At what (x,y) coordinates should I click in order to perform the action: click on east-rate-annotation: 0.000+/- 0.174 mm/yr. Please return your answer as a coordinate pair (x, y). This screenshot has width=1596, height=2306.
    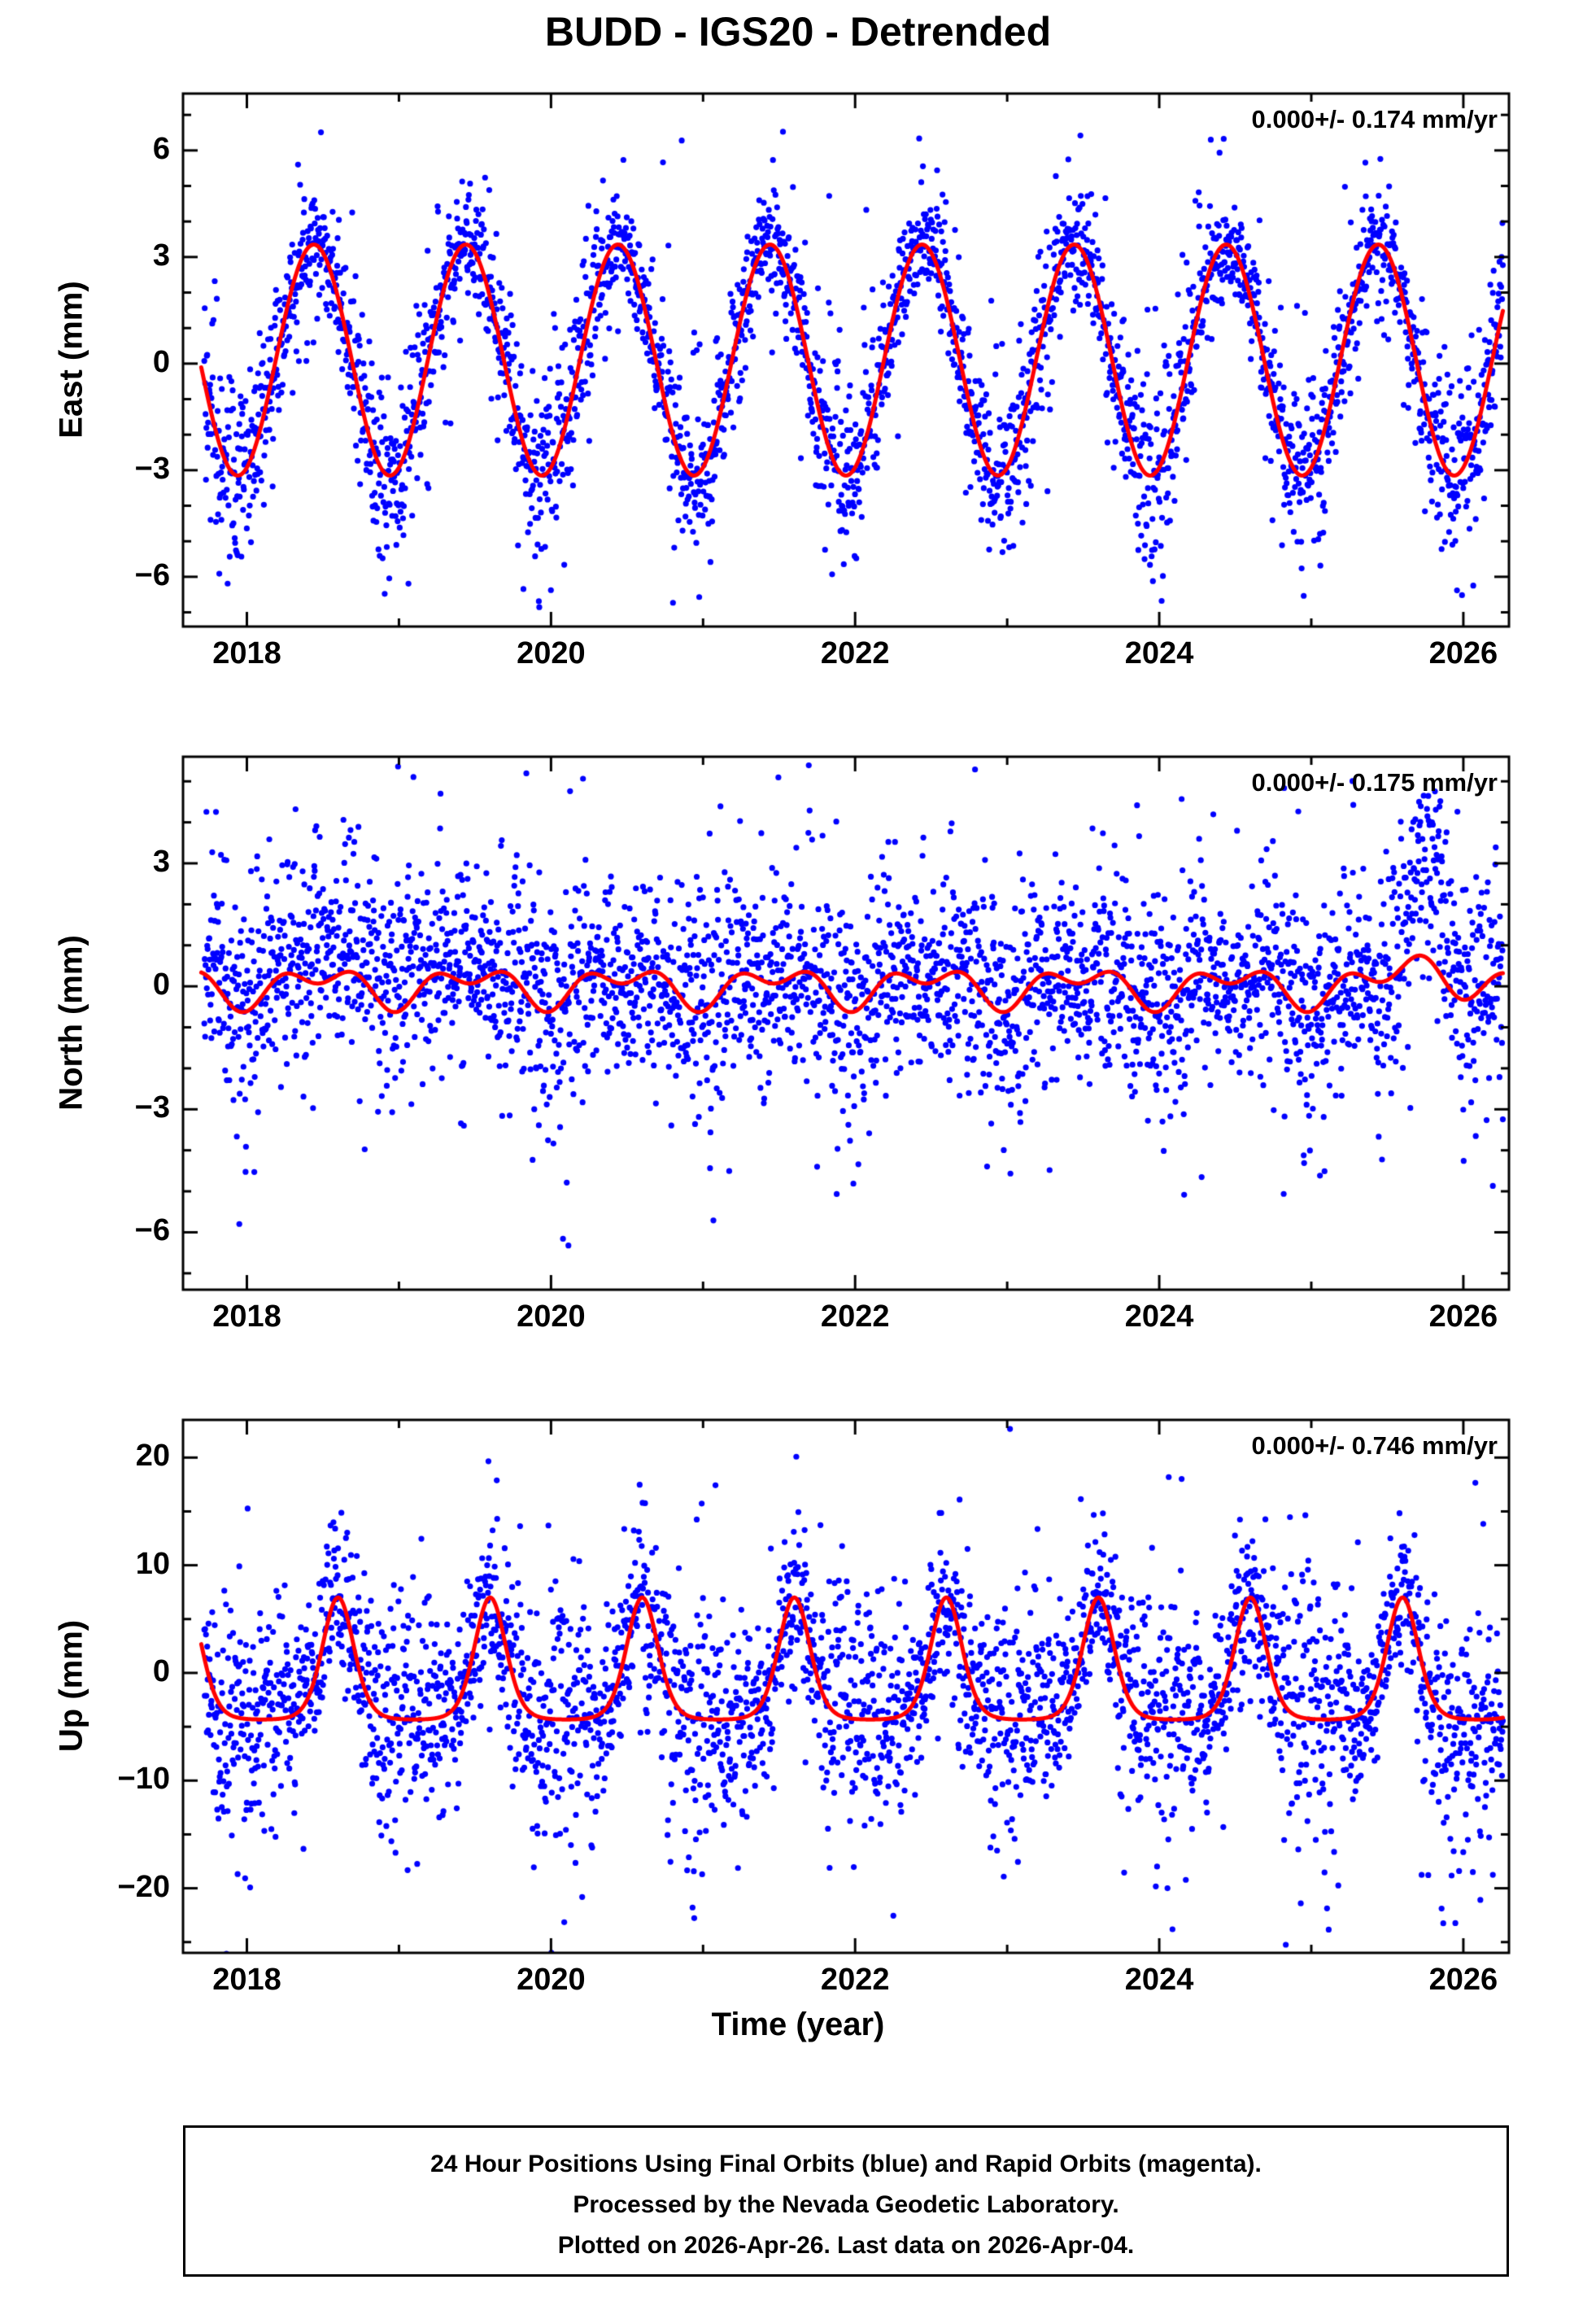
    Looking at the image, I should click on (1374, 119).